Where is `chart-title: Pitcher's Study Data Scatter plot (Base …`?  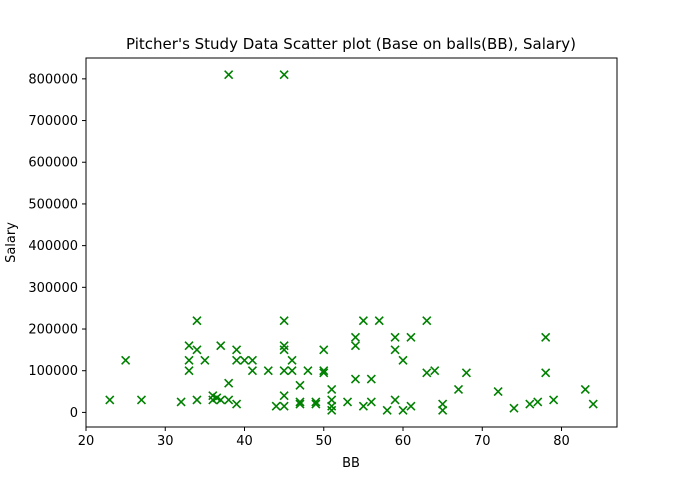
chart-title: Pitcher's Study Data Scatter plot (Base … is located at coordinates (351, 44).